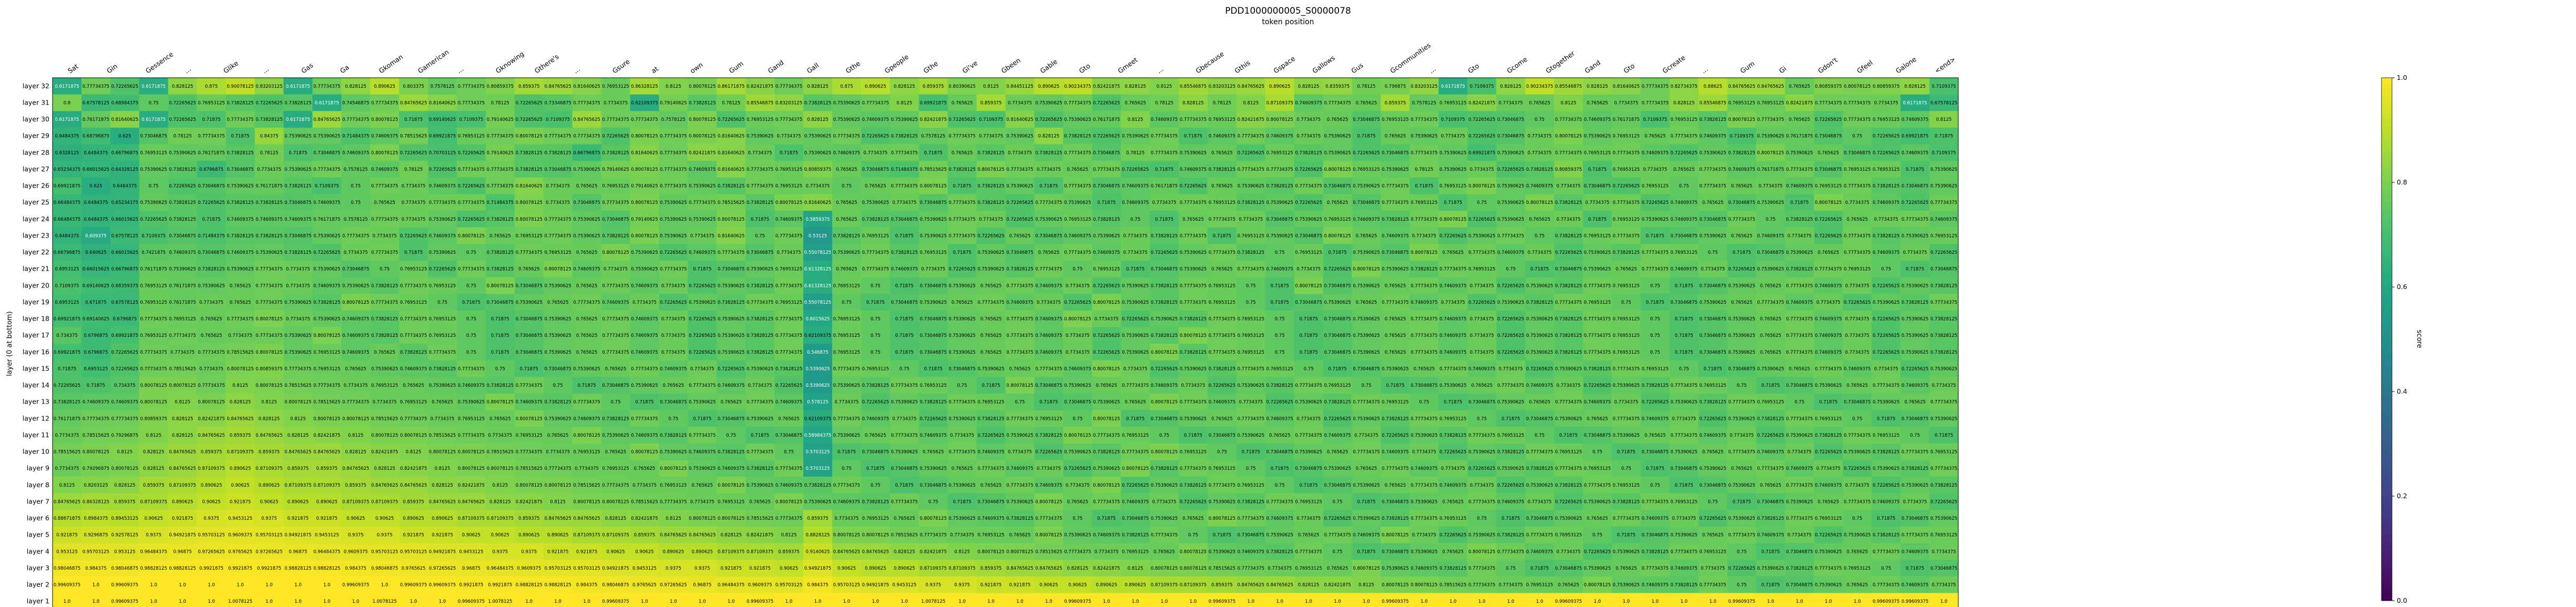 The image size is (2576, 607). What do you see at coordinates (36, 86) in the screenshot?
I see `y-tick-label: layer 32` at bounding box center [36, 86].